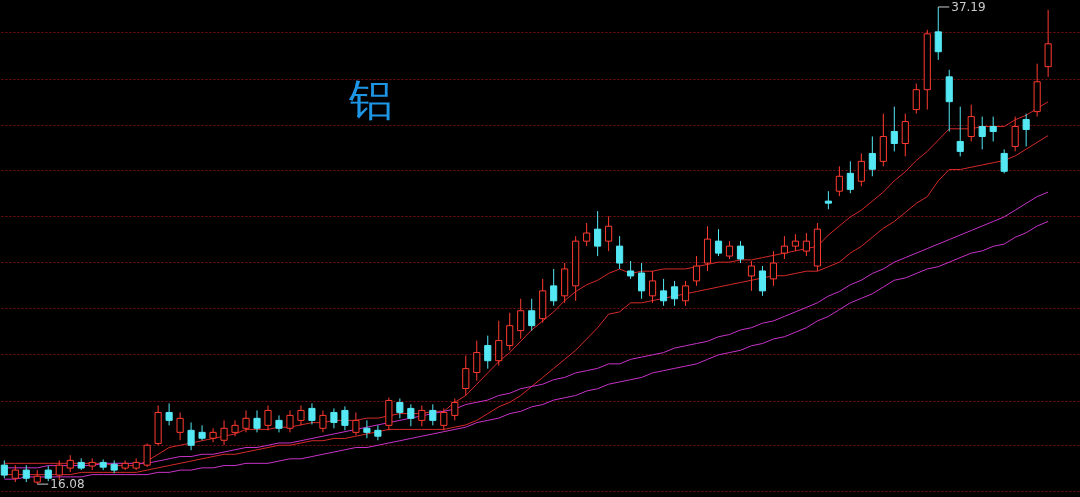  What do you see at coordinates (67, 484) in the screenshot?
I see `annotation: 16.08` at bounding box center [67, 484].